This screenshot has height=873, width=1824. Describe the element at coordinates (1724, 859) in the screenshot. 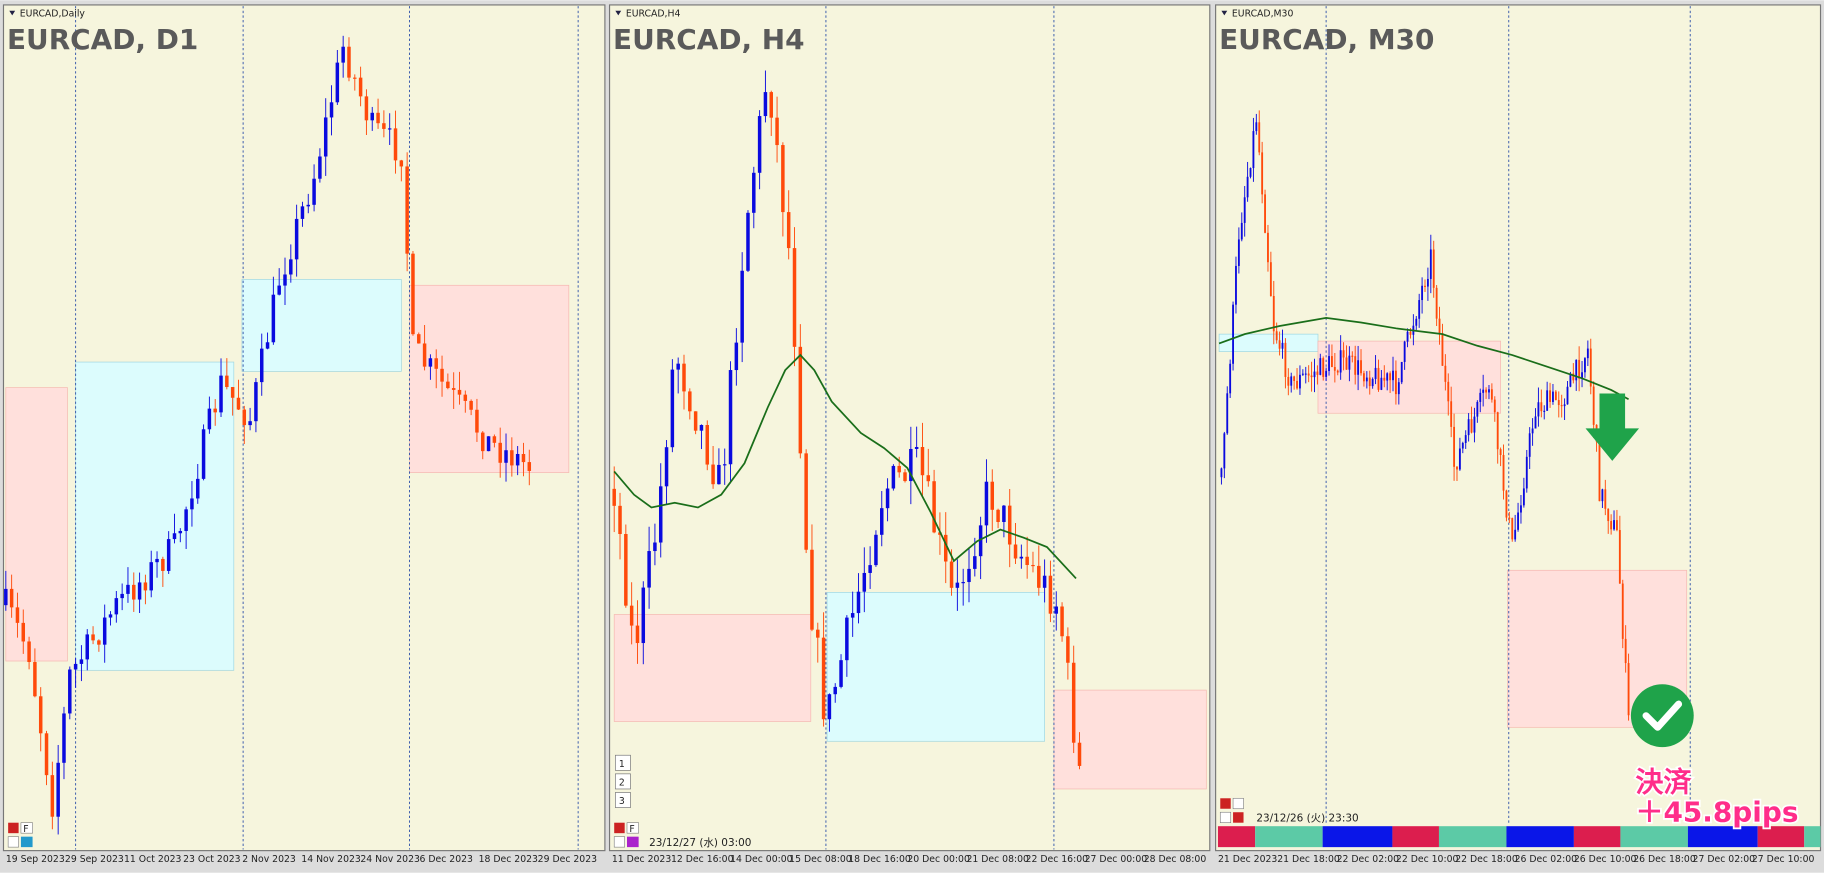

I see `date-label: 27 Dec 02:00` at that location.